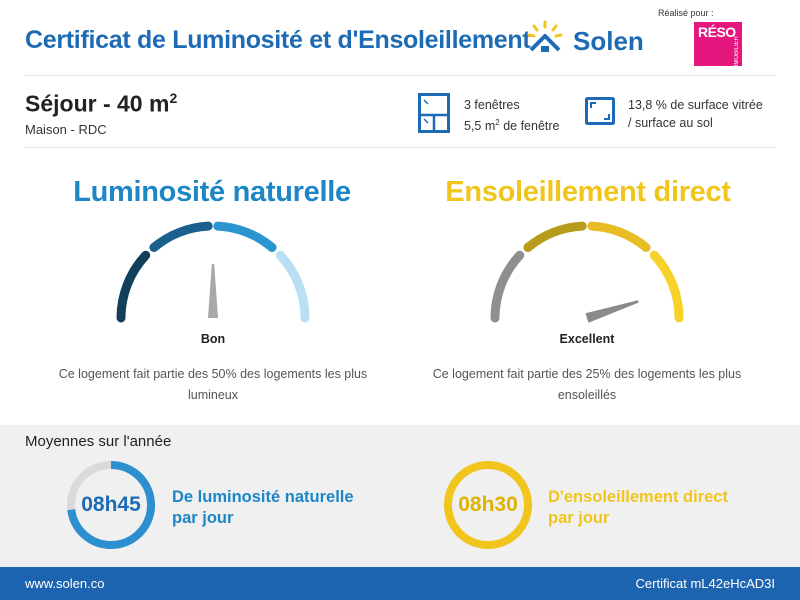 The width and height of the screenshot is (800, 600). What do you see at coordinates (203, 518) in the screenshot?
I see `luminosity-average-line-2: par jour` at bounding box center [203, 518].